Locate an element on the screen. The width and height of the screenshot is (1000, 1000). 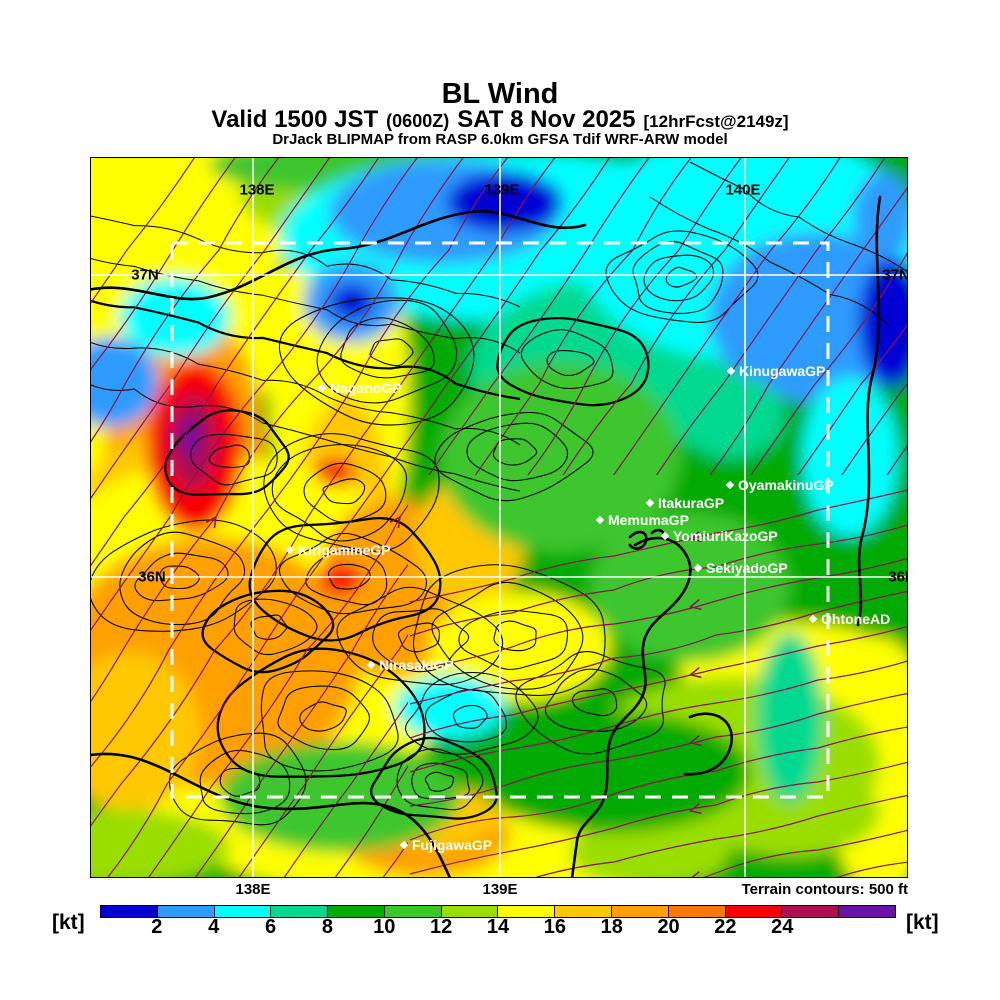
colorbar-tick: 14 is located at coordinates (498, 927).